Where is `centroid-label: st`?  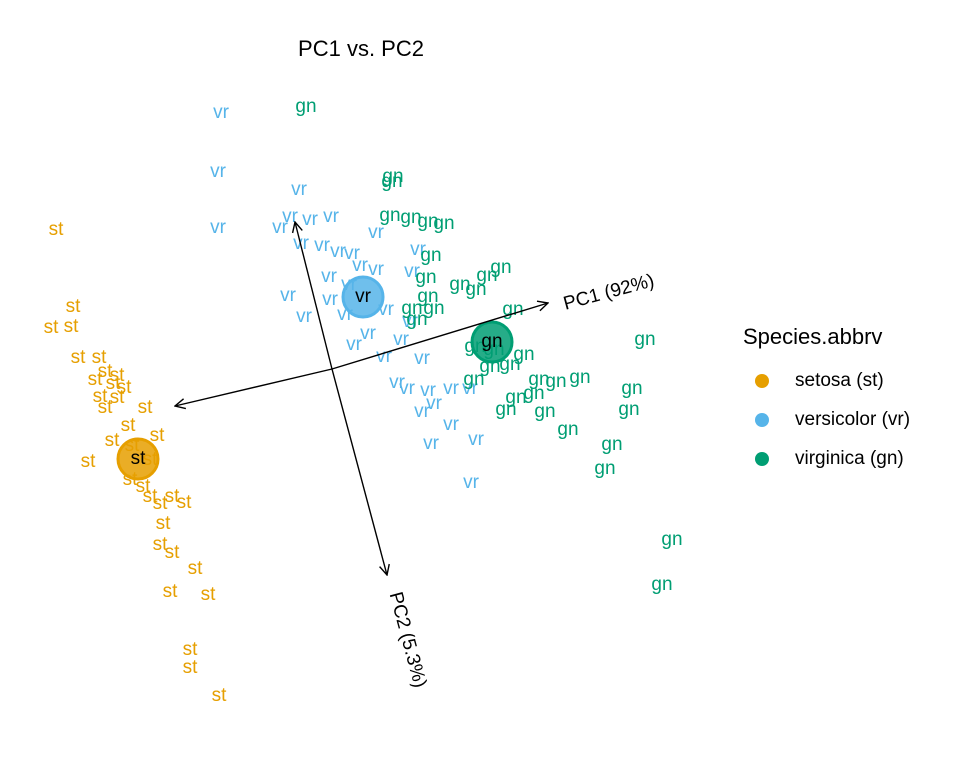 centroid-label: st is located at coordinates (139, 458).